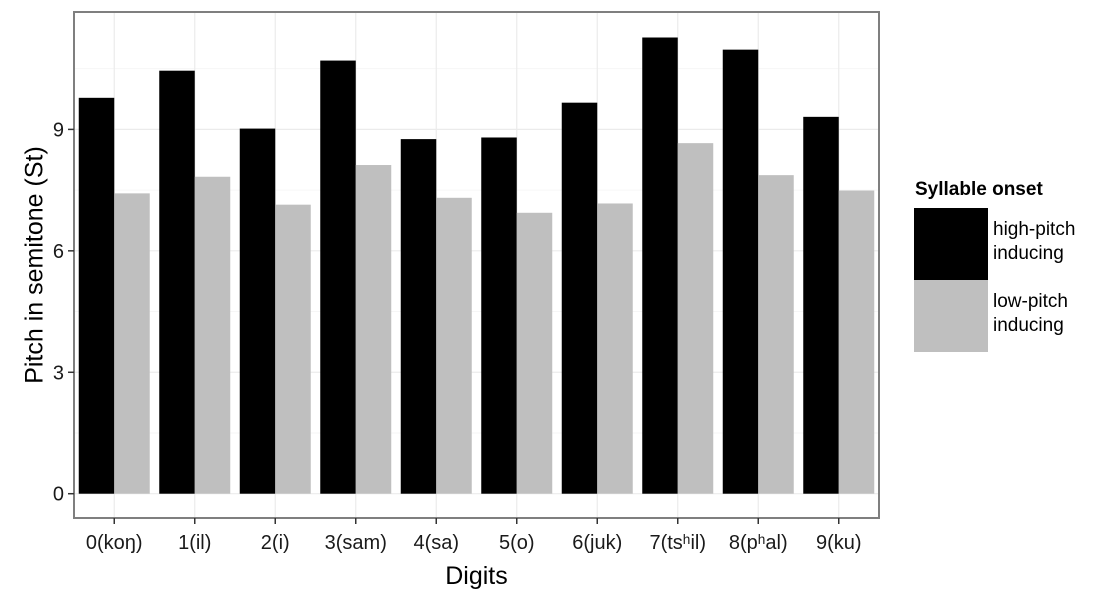  What do you see at coordinates (436, 543) in the screenshot?
I see `x-tick-label: 4(sa)` at bounding box center [436, 543].